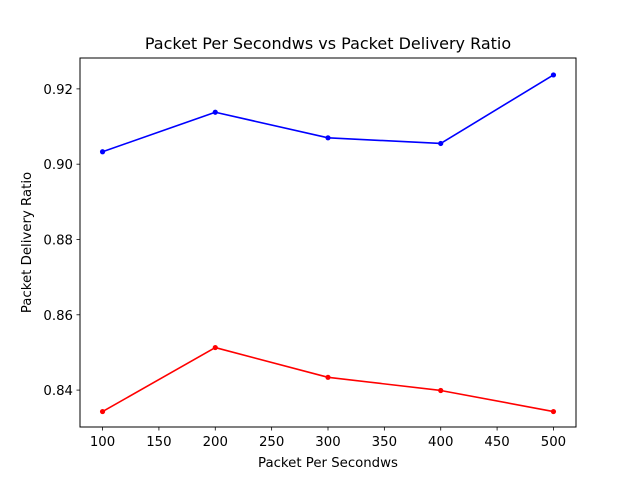 This screenshot has width=640, height=480. Describe the element at coordinates (58, 90) in the screenshot. I see `y-tick-label: 0.92` at that location.